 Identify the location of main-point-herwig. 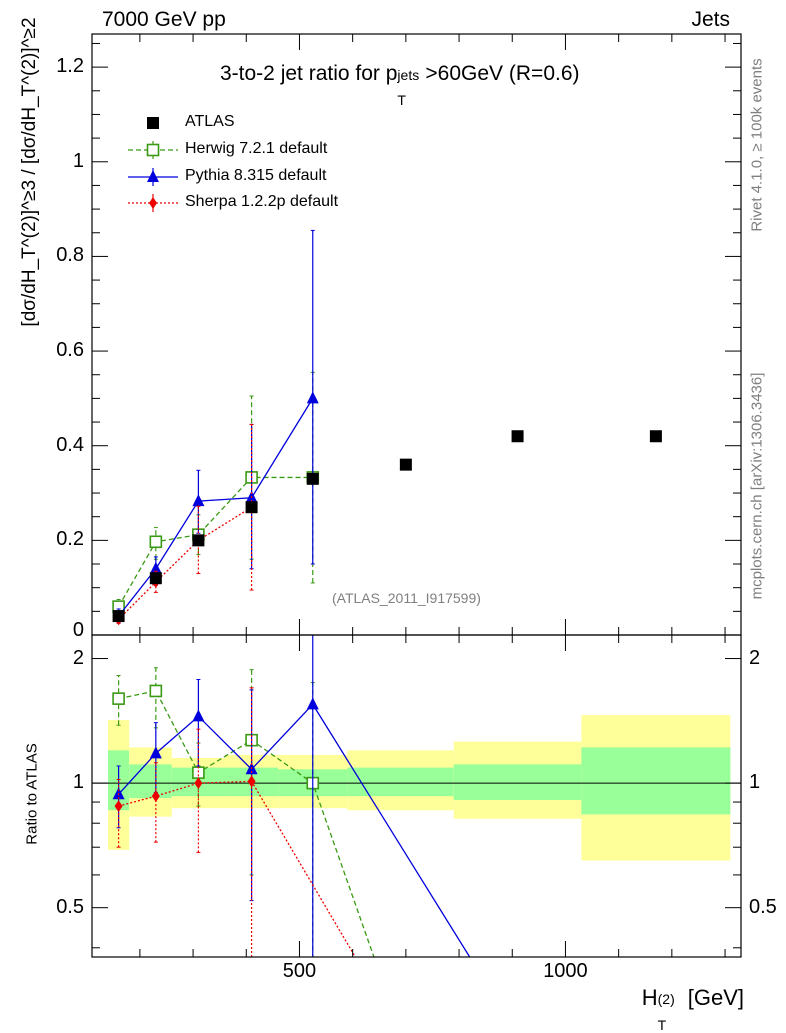
(156, 542).